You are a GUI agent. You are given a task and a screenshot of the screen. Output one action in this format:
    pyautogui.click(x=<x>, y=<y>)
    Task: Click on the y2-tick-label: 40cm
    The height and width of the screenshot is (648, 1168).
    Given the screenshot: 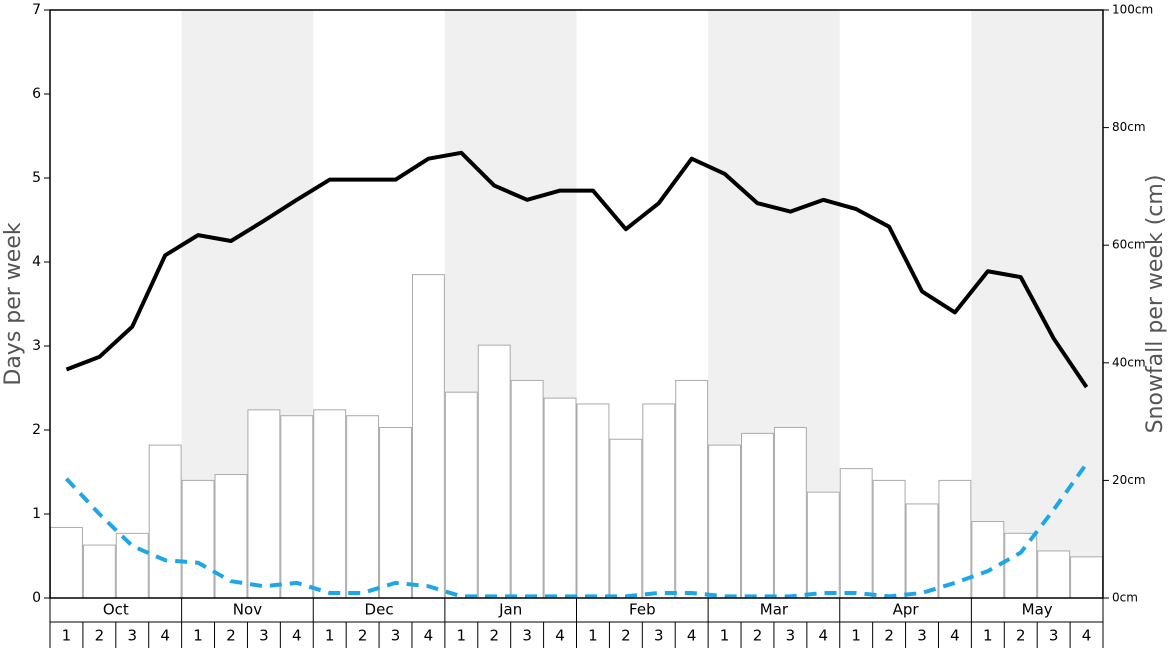 What is the action you would take?
    pyautogui.click(x=1129, y=362)
    